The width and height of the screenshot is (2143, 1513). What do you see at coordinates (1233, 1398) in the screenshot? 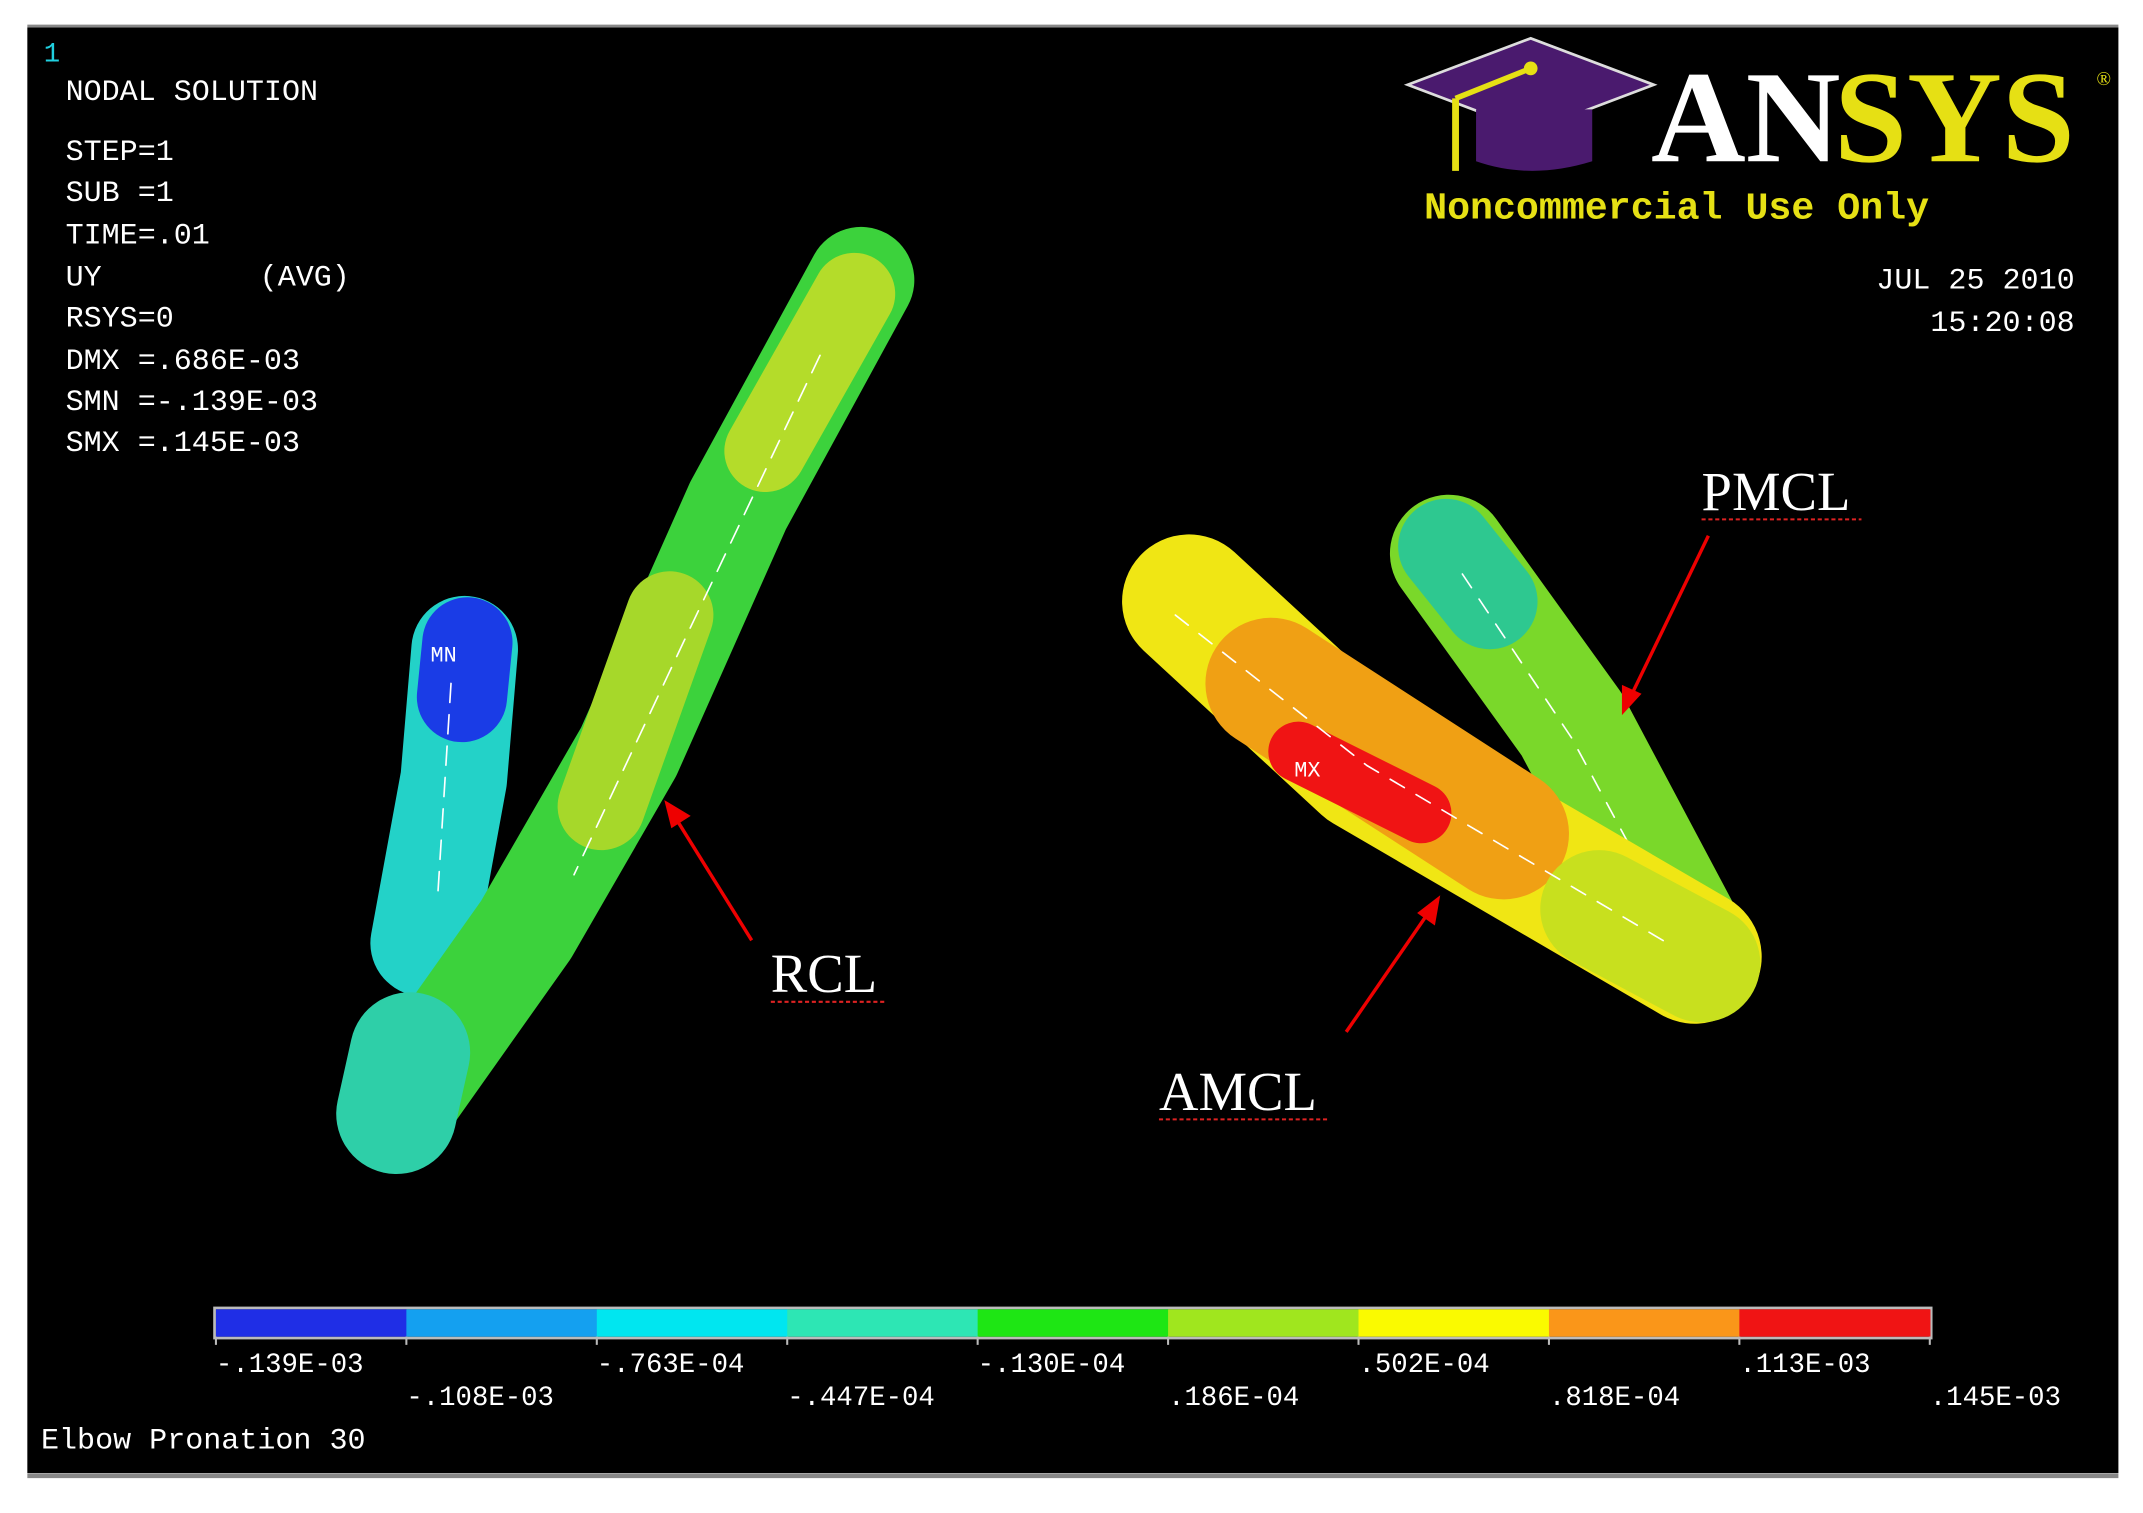
I see `legend-label: .186E-04` at bounding box center [1233, 1398].